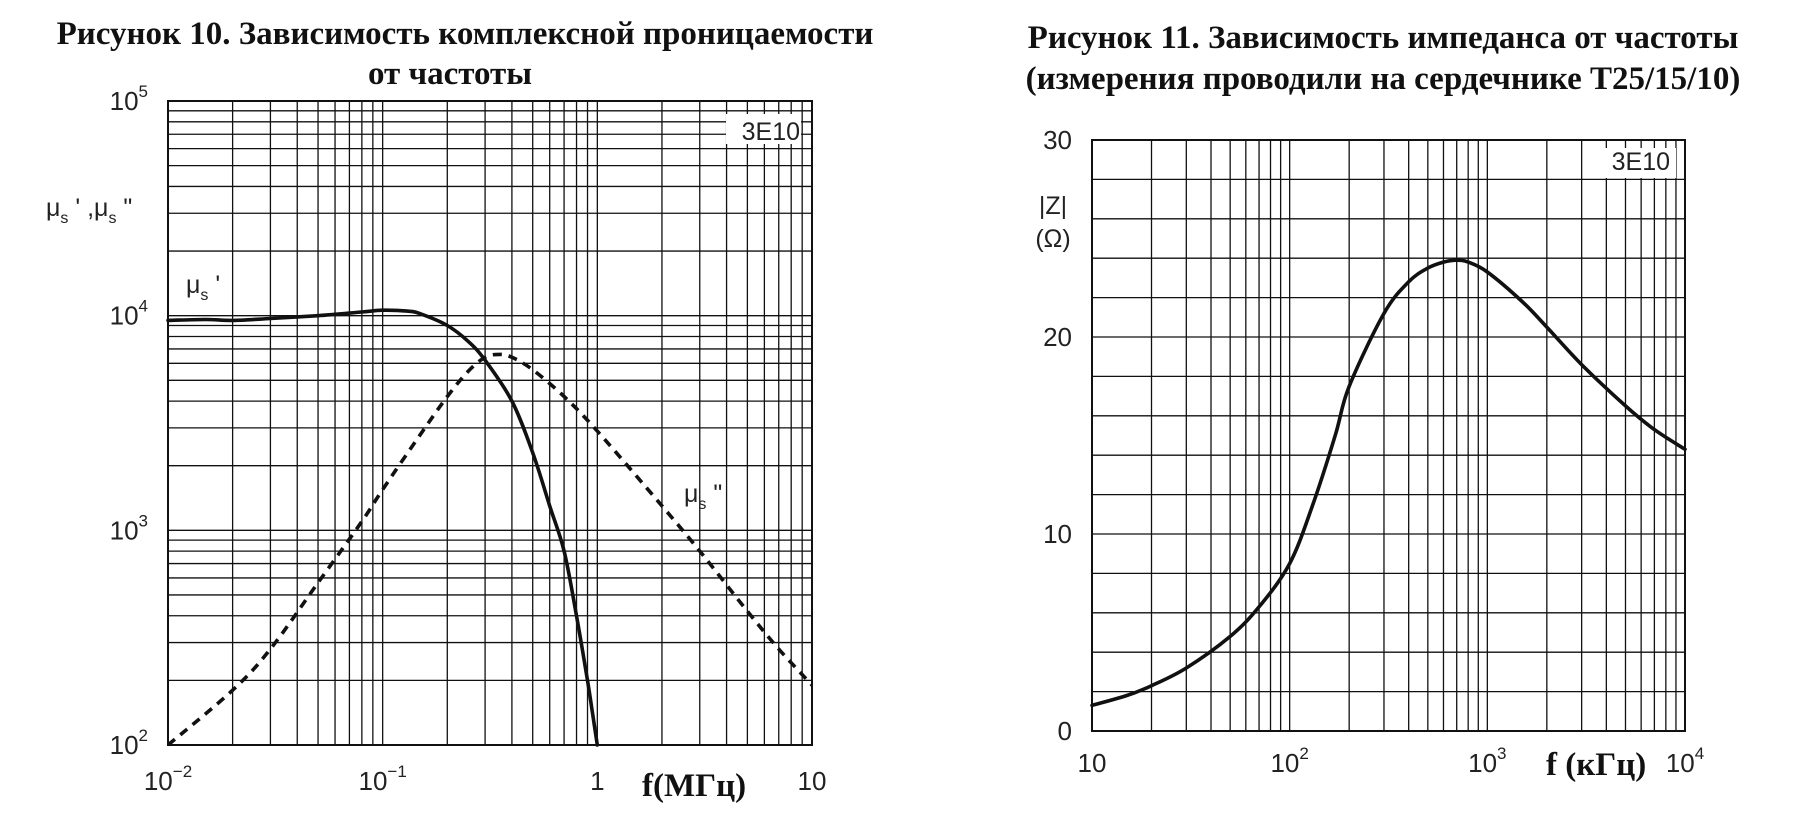  I want to click on chart1-x-axis-label: f(МГц), so click(694, 786).